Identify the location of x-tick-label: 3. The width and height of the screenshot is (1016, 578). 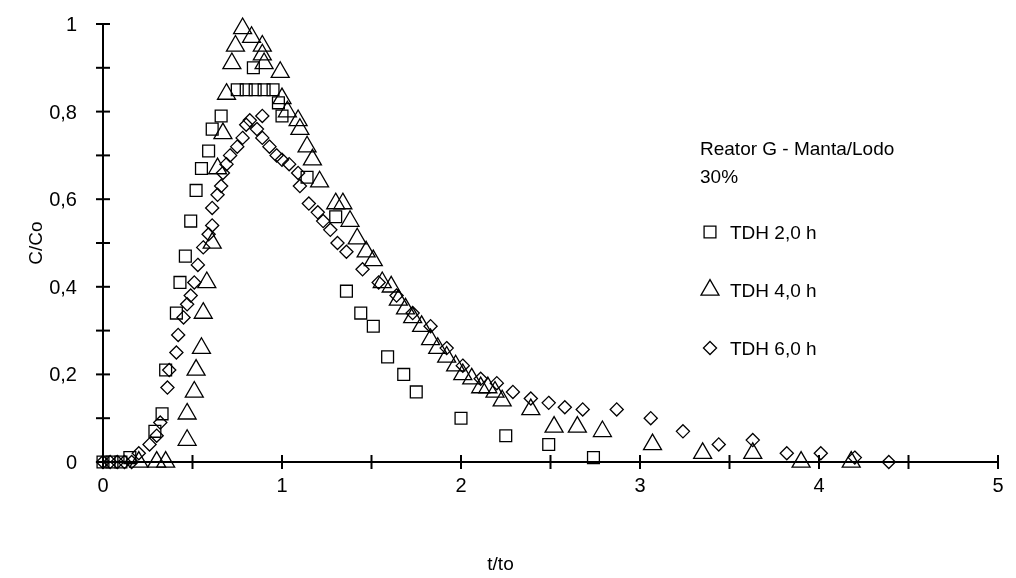
(640, 485).